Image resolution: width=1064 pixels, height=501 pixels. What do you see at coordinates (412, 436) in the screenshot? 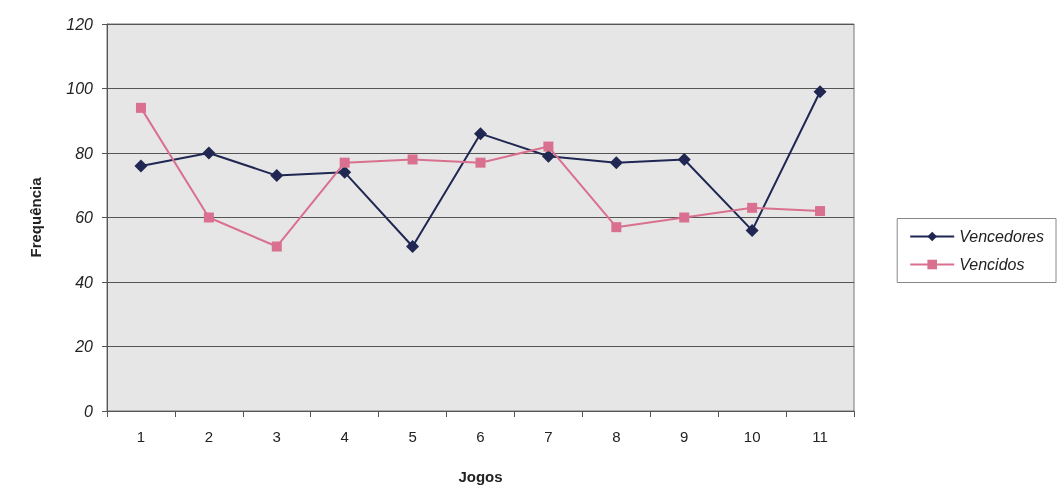
I see `x-tick-label: 5` at bounding box center [412, 436].